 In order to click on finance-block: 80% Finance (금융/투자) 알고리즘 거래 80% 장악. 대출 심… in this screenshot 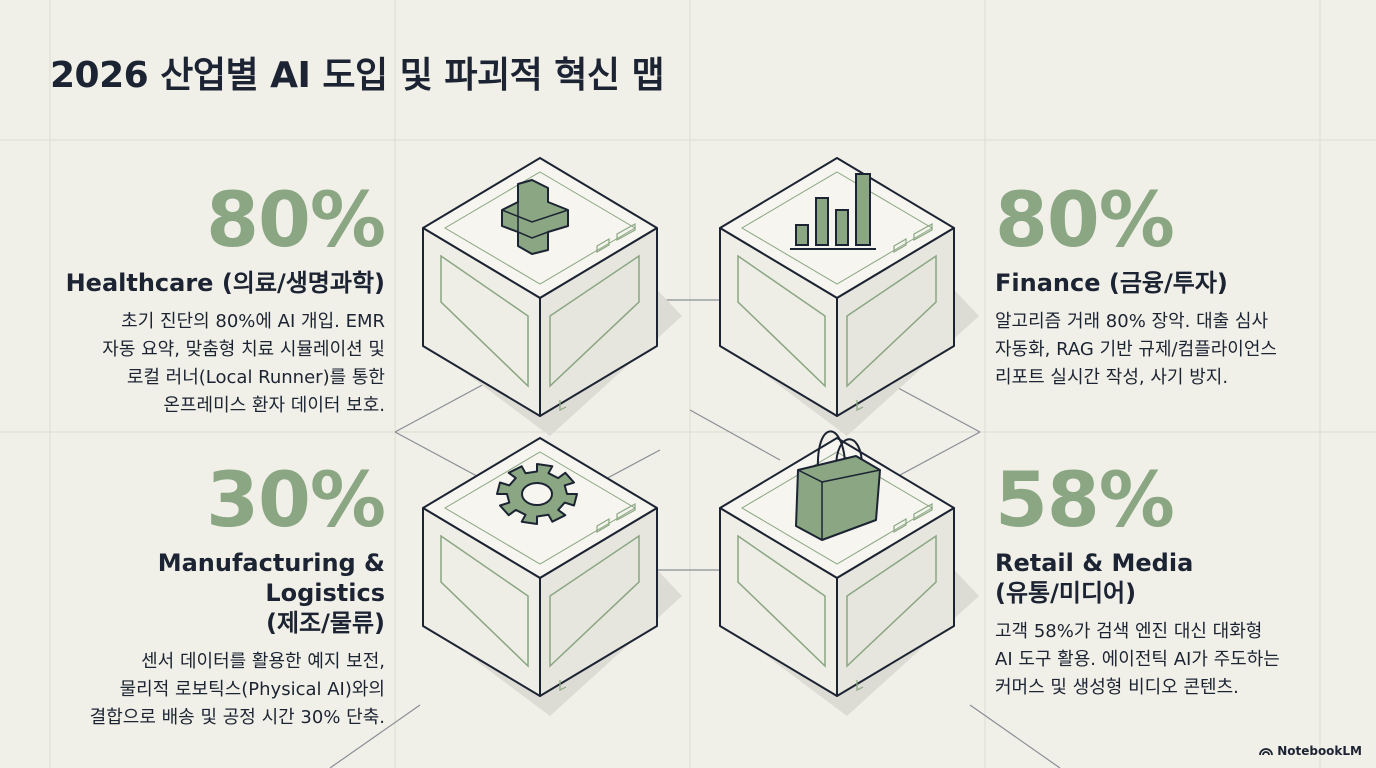, I will do `click(1160, 287)`.